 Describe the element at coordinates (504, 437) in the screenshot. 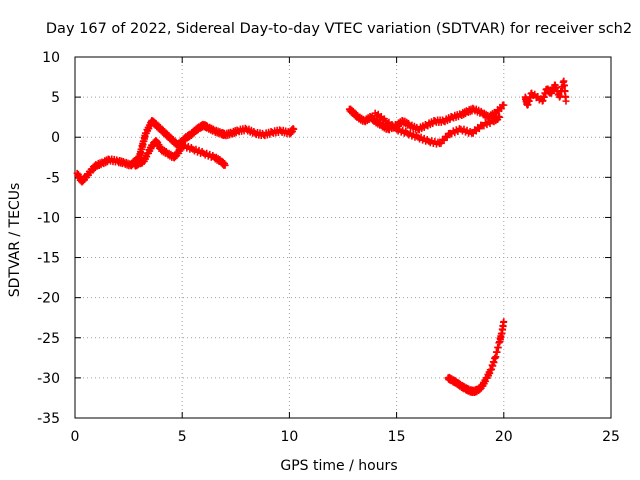

I see `x-tick-label: 20` at that location.